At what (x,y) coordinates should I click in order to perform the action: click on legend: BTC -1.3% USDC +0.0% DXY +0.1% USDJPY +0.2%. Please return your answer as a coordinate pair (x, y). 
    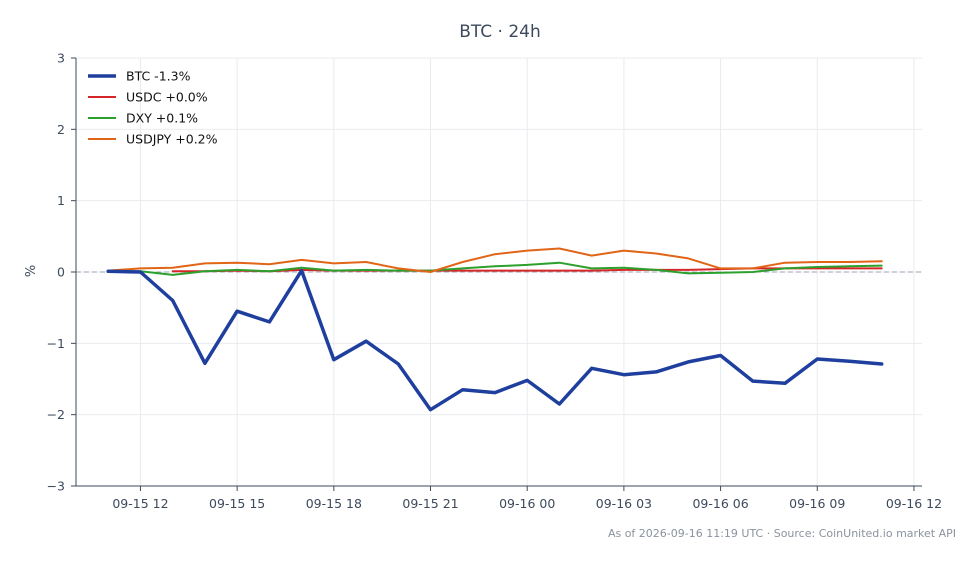
    Looking at the image, I should click on (153, 108).